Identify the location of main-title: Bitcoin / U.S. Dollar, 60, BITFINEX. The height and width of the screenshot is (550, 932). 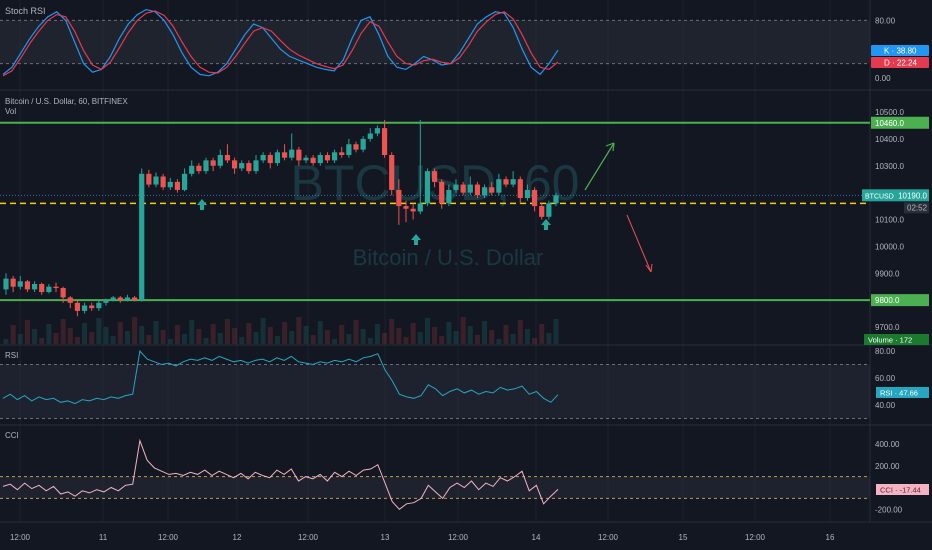
(66, 101).